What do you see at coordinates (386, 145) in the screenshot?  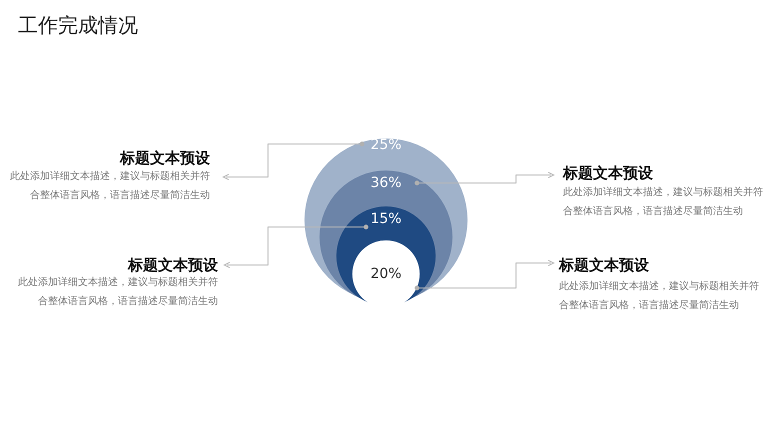 I see `data-label: 25%` at bounding box center [386, 145].